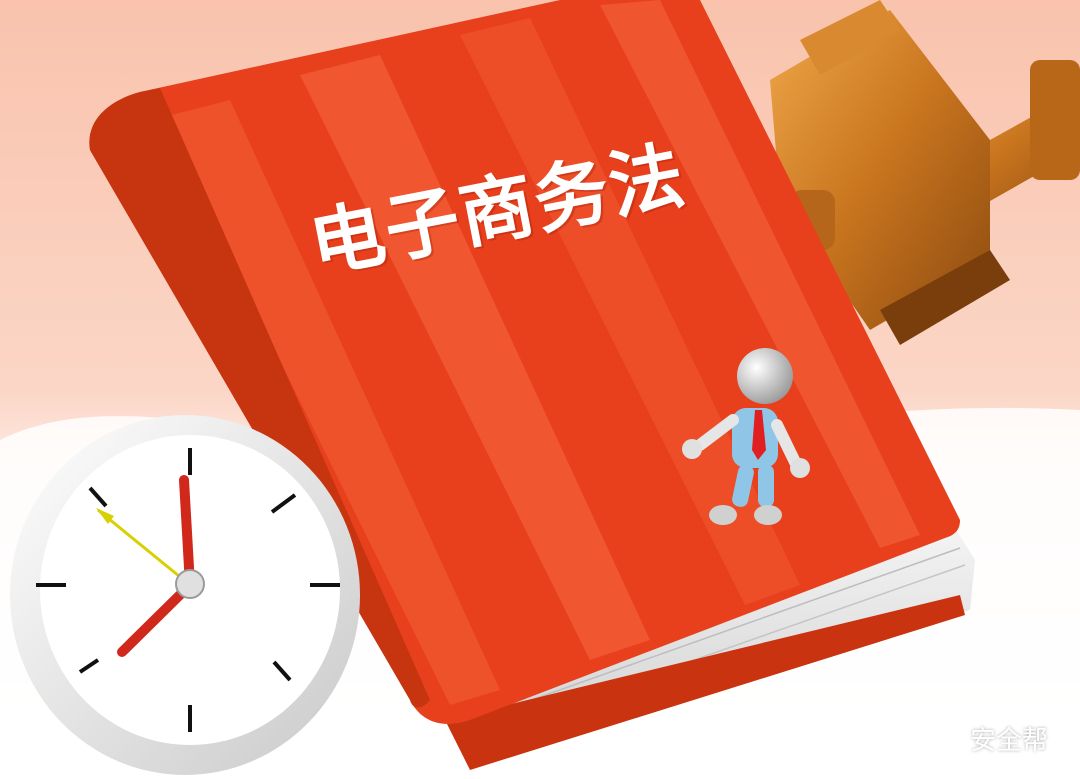  I want to click on watermark: 安全帮, so click(987, 738).